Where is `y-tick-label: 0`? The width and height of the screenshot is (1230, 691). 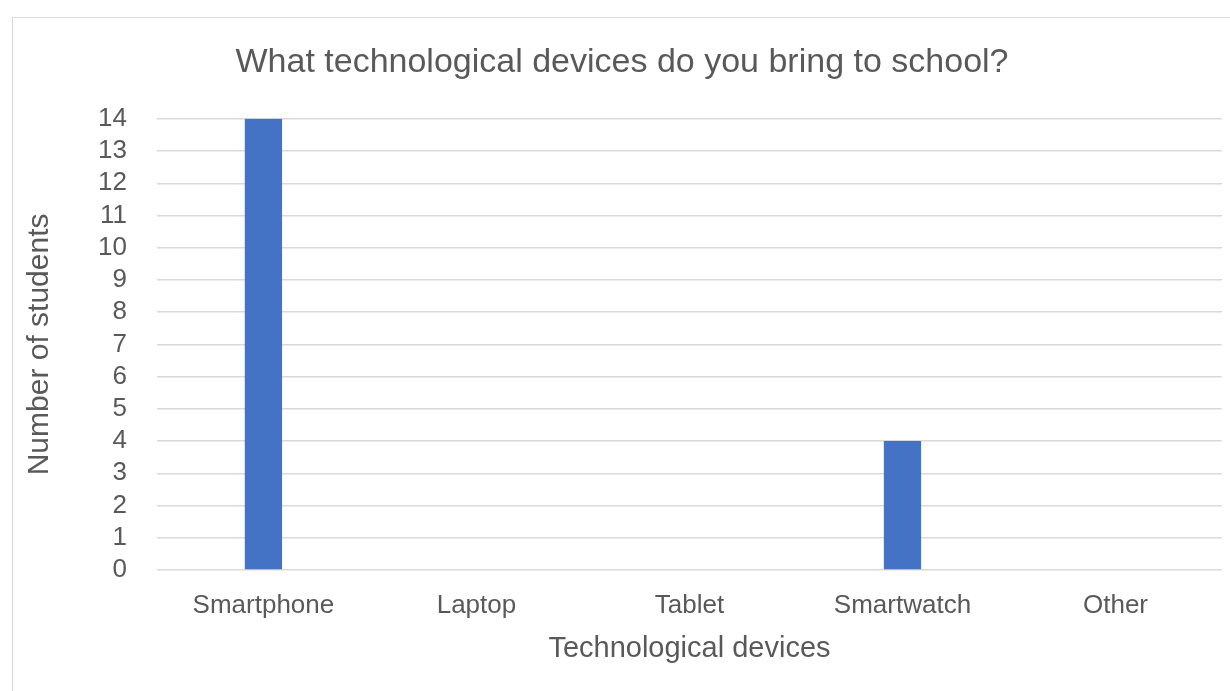 y-tick-label: 0 is located at coordinates (119, 568).